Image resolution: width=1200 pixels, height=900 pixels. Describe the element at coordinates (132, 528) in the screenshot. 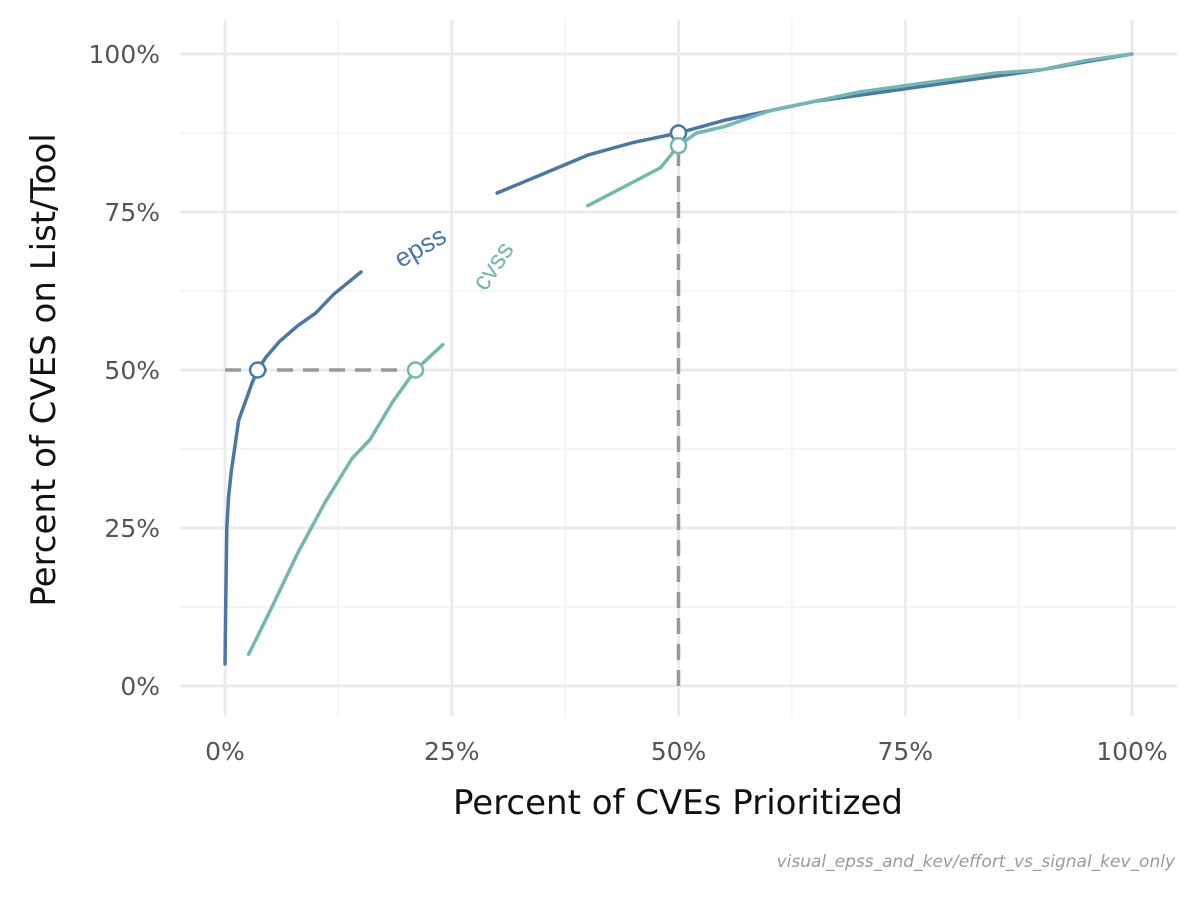

I see `y-tick-label: 25%` at that location.